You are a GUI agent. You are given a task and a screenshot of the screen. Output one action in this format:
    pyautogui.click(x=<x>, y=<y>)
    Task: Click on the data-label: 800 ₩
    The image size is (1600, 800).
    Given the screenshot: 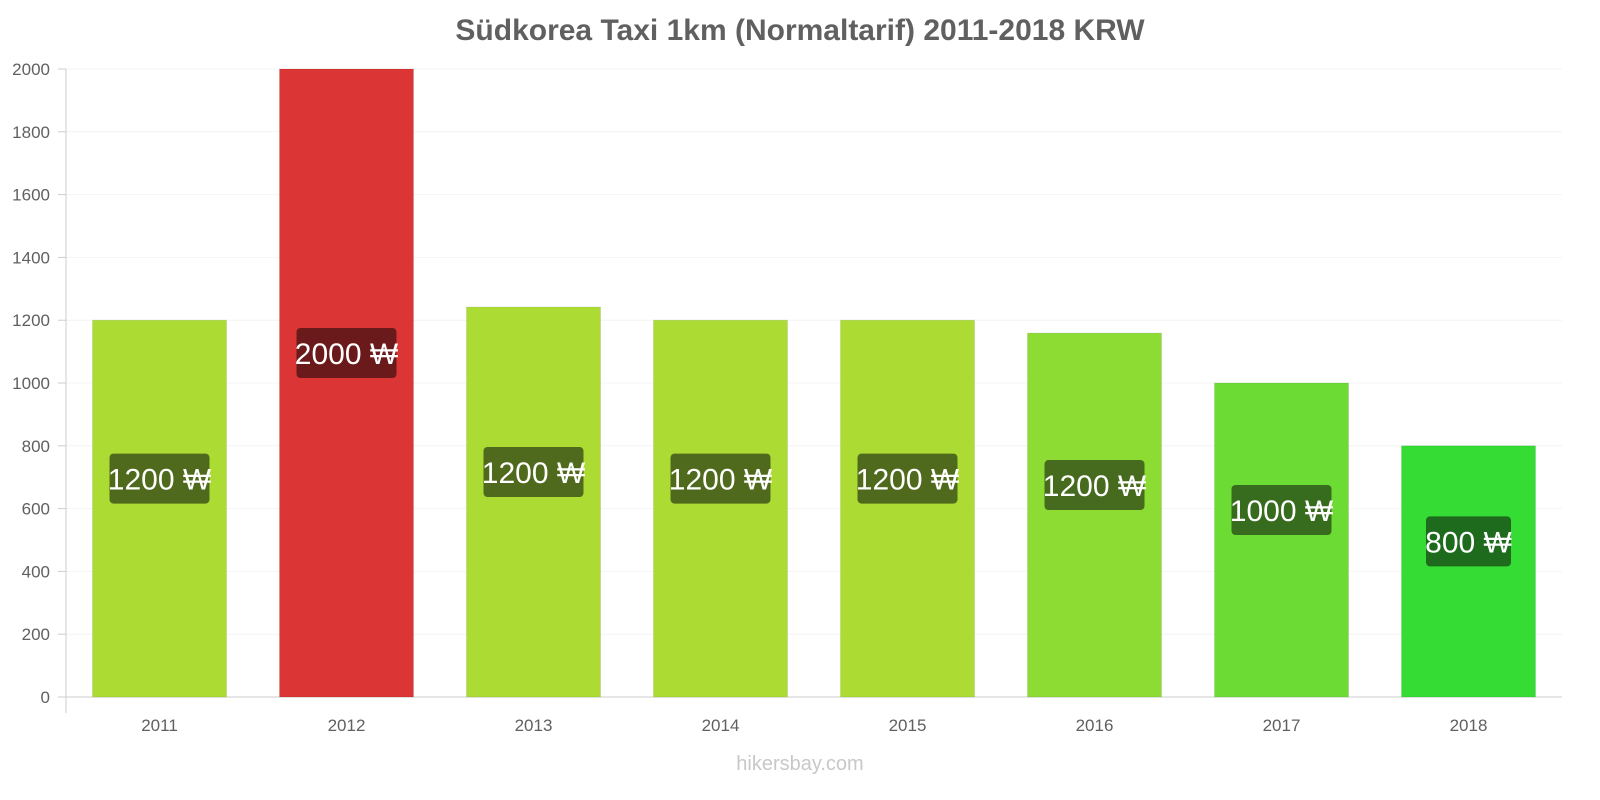 What is the action you would take?
    pyautogui.click(x=1468, y=542)
    